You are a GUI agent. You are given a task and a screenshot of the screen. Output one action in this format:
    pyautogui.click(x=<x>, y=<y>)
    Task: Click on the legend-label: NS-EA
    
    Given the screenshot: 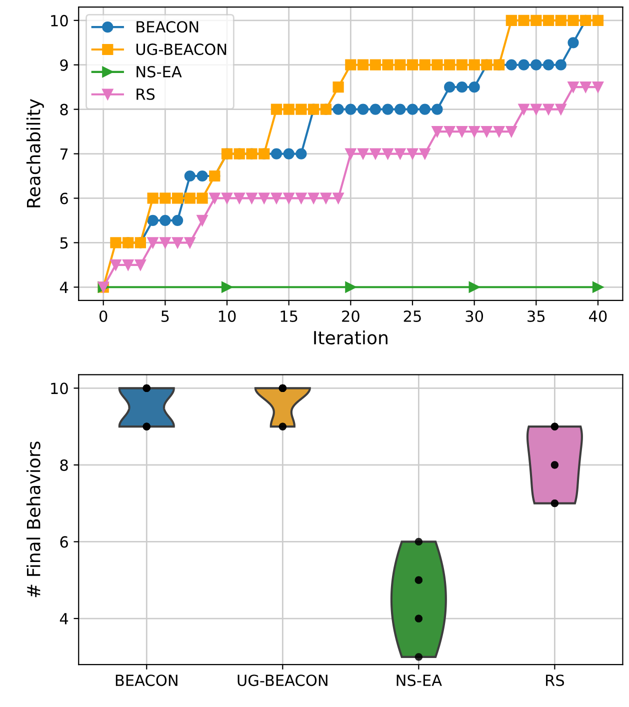 What is the action you would take?
    pyautogui.click(x=159, y=72)
    